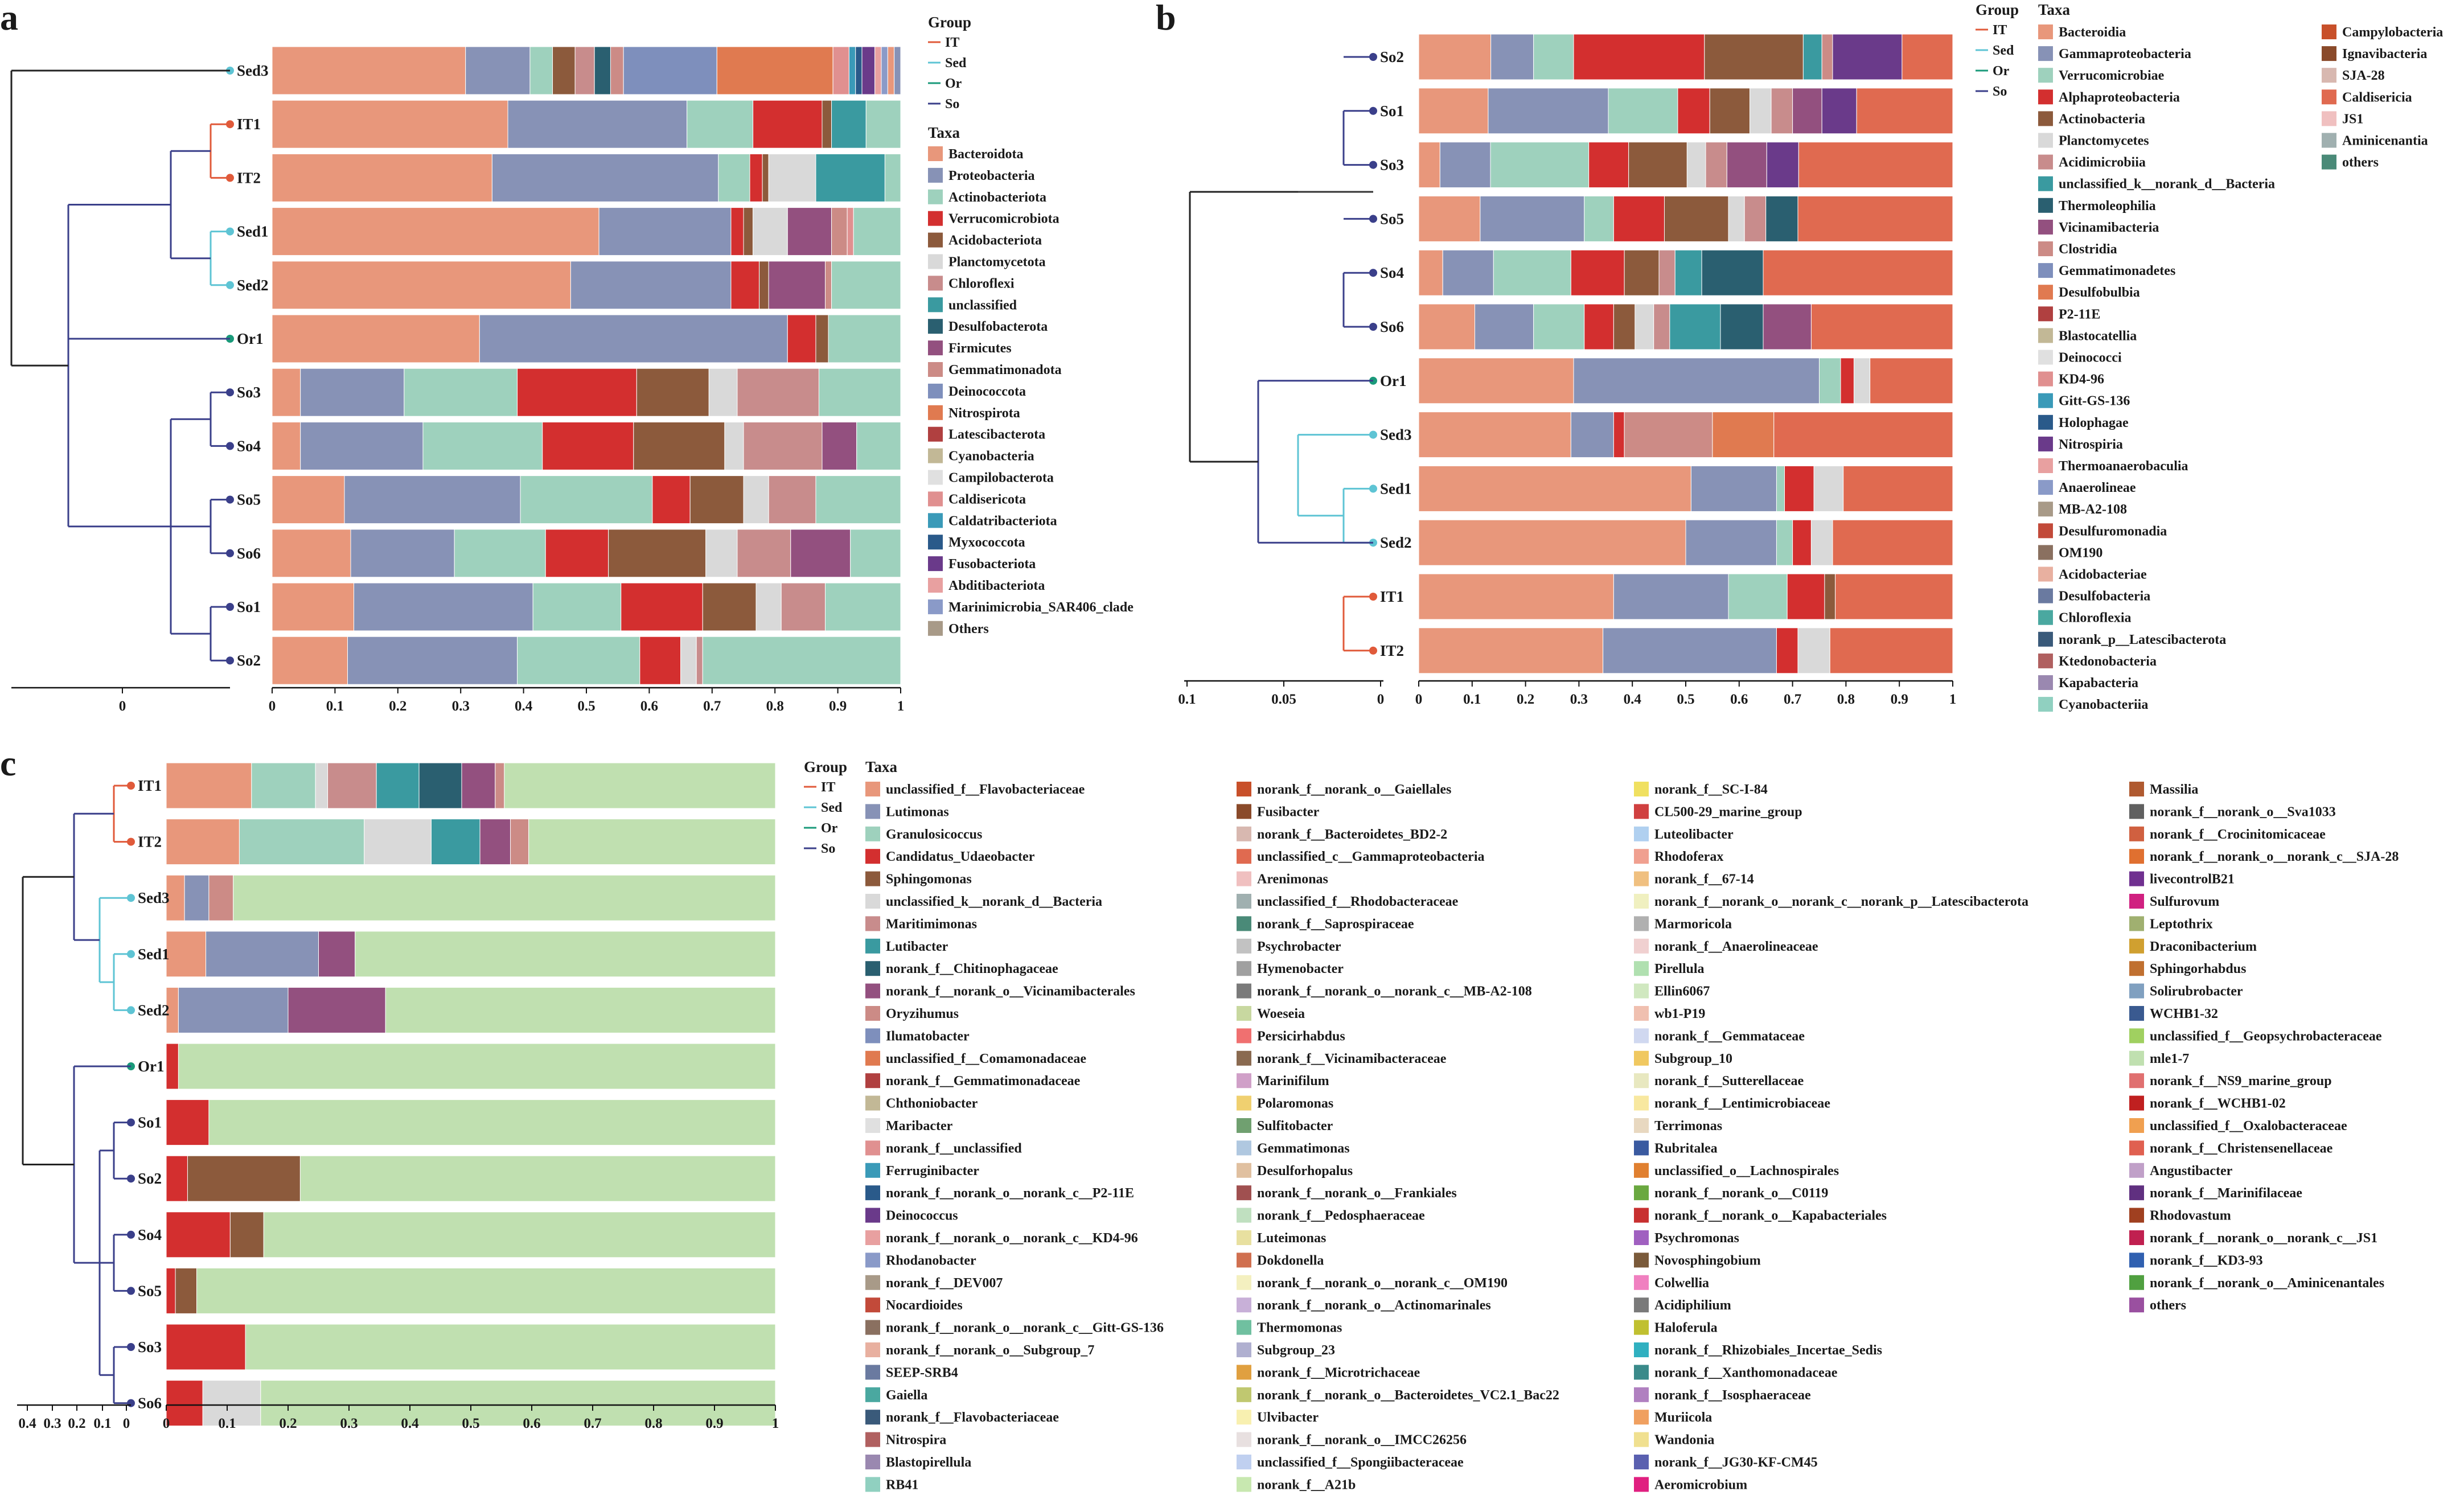 This screenshot has height=1499, width=2464. Describe the element at coordinates (1679, 1014) in the screenshot. I see `legend-label: wb1-P19` at that location.